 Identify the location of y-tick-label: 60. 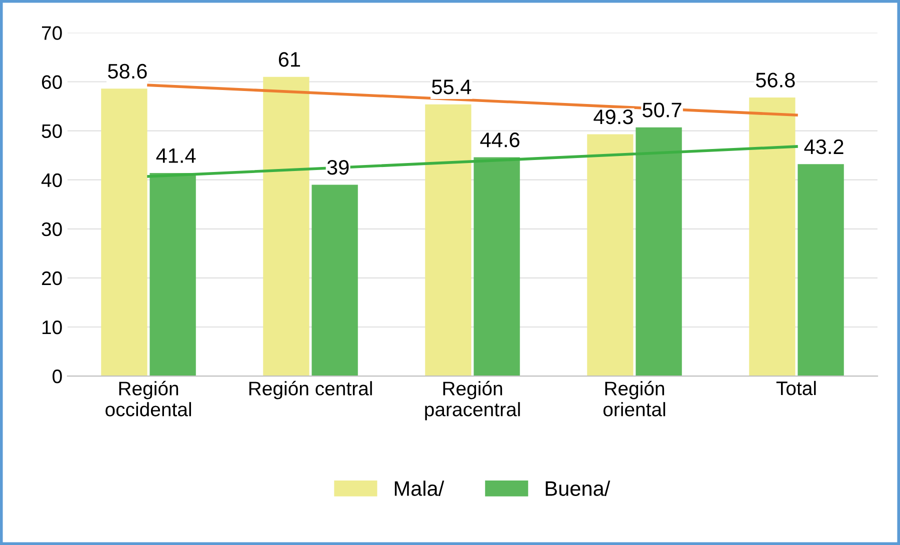
(52, 82).